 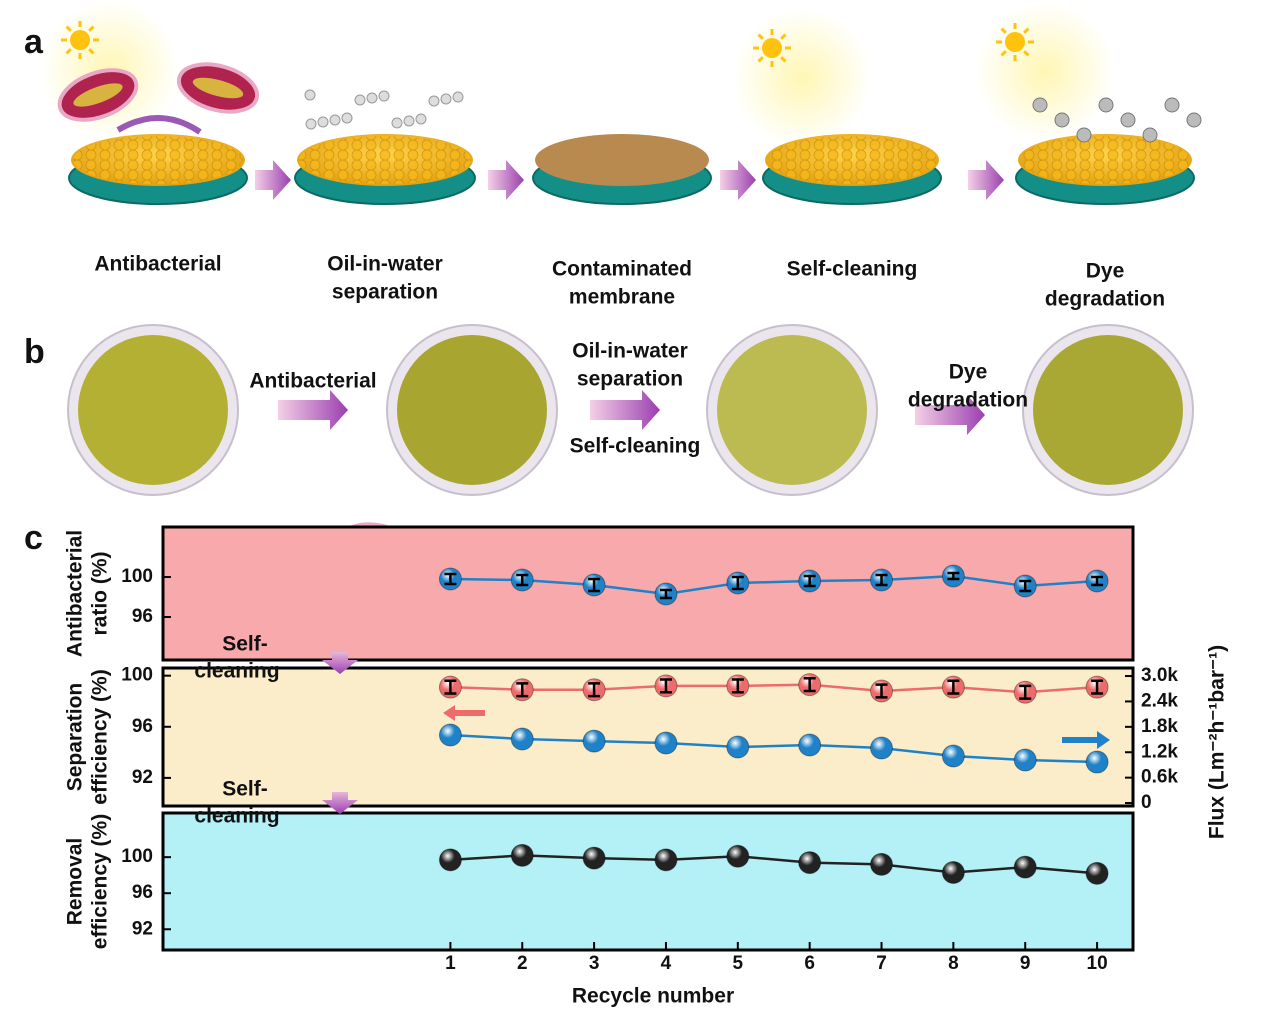 What do you see at coordinates (75, 882) in the screenshot?
I see `y-axis-label: Removal` at bounding box center [75, 882].